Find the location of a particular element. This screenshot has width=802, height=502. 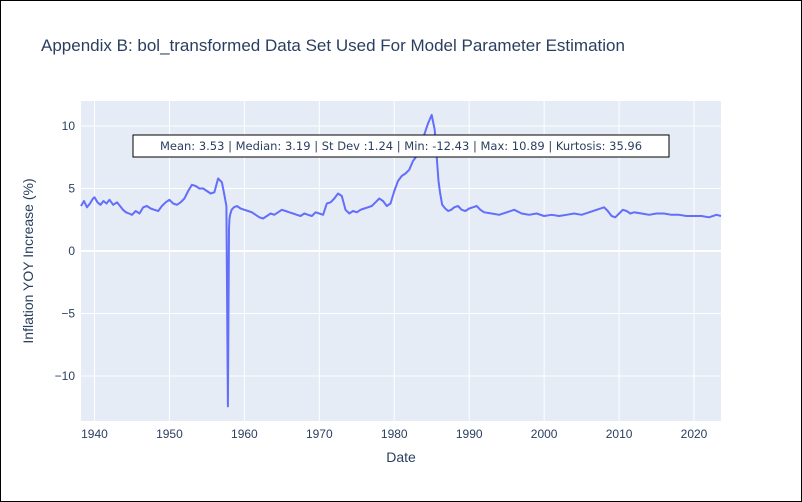

y-axis-title: Inflation YOY Increase (%) is located at coordinates (28, 260).